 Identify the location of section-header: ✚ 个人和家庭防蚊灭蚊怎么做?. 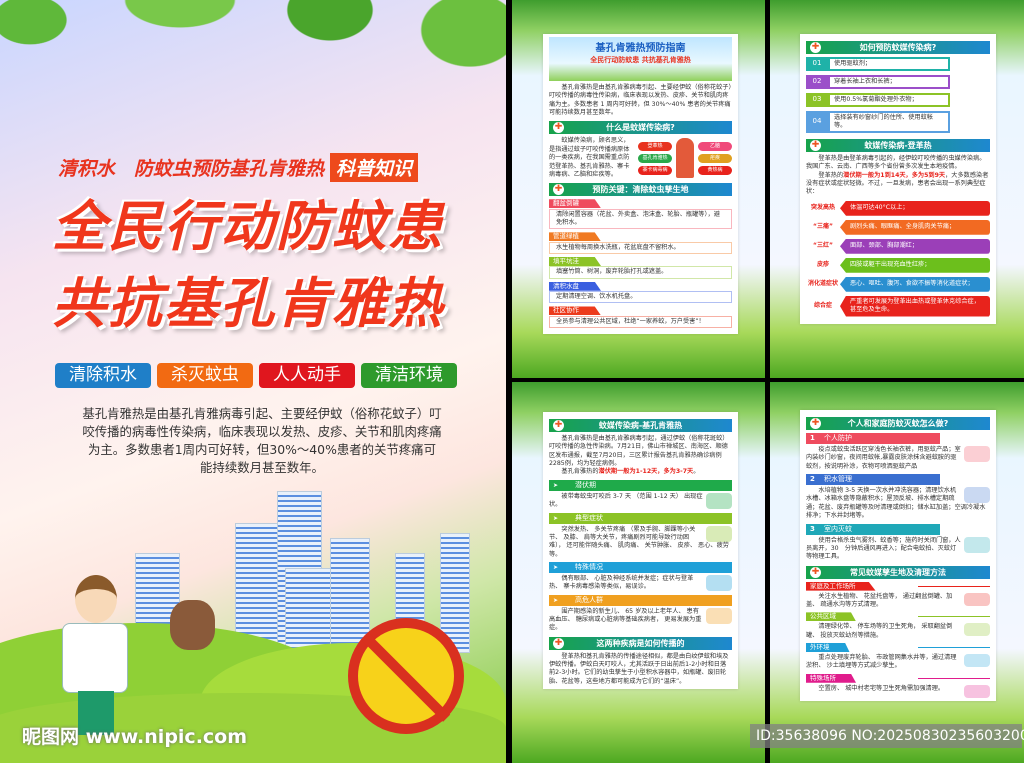
(898, 423).